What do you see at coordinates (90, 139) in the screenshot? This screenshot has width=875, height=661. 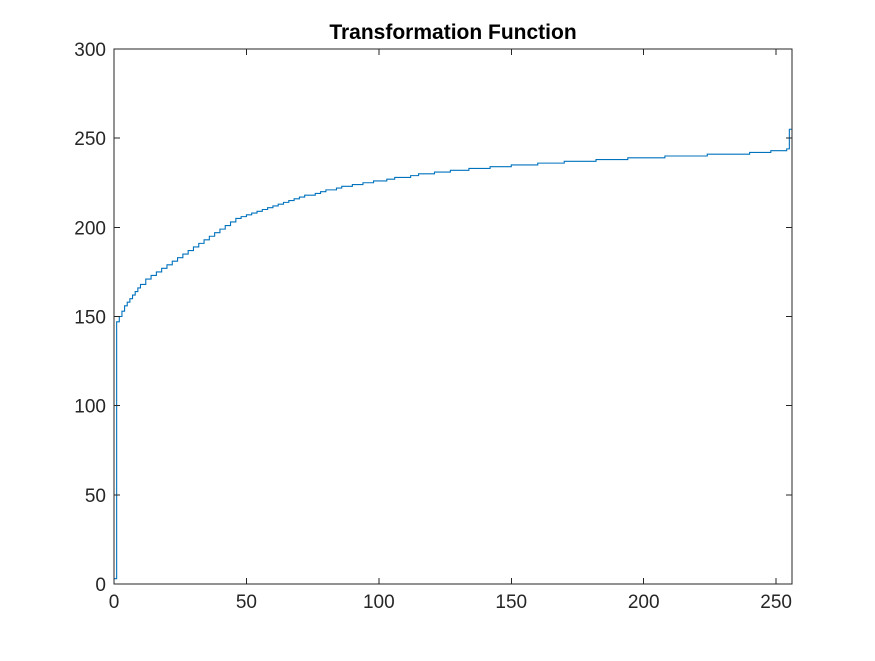 I see `y-tick-label: 250` at bounding box center [90, 139].